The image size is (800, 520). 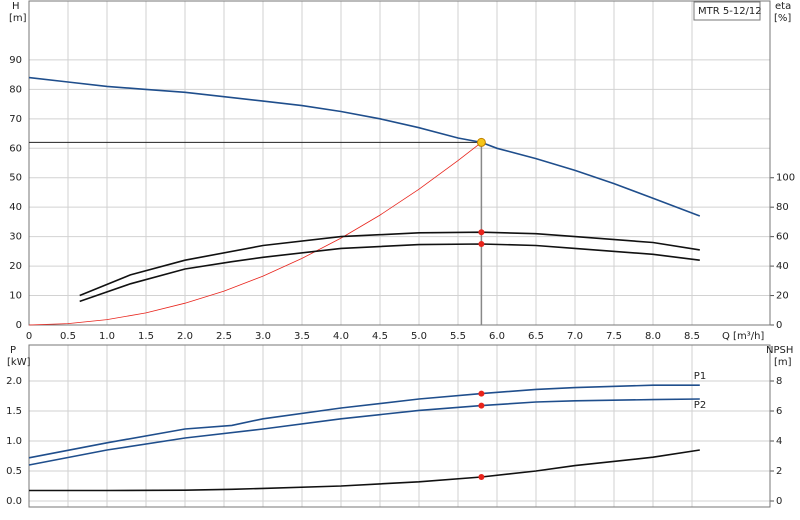 What do you see at coordinates (14, 411) in the screenshot?
I see `y-tick-label: 1.5` at bounding box center [14, 411].